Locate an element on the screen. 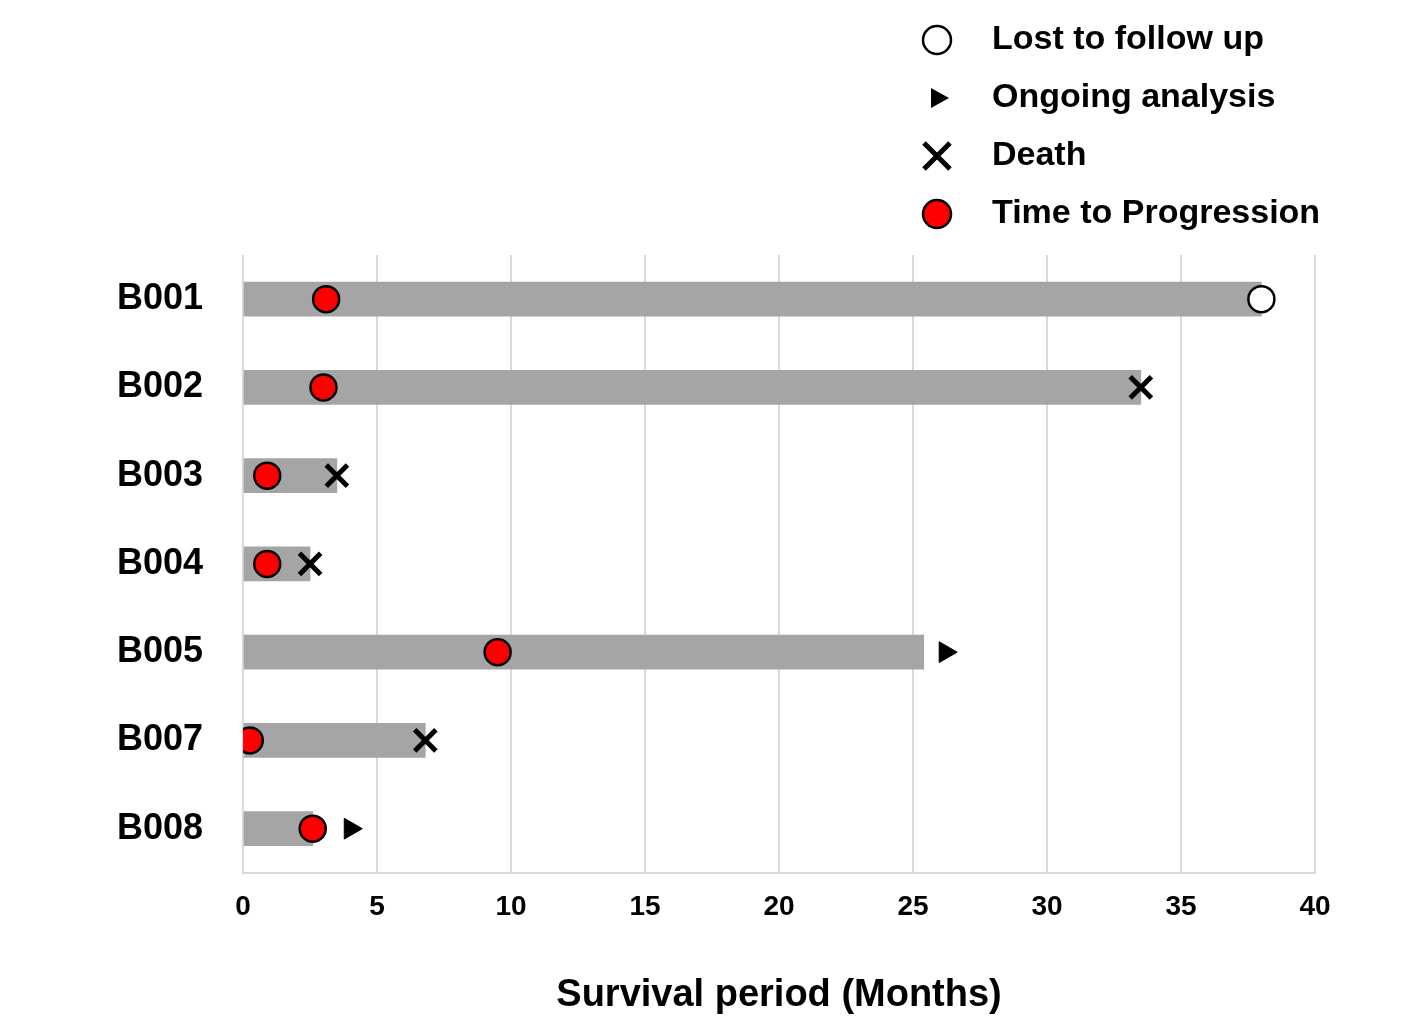 The image size is (1407, 1030). legend-label: Death is located at coordinates (1039, 153).